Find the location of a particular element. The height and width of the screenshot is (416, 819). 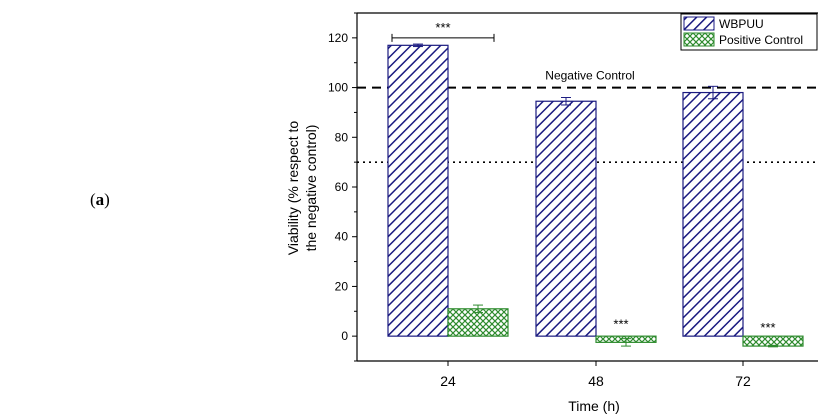

y-tick-label-40: 40 is located at coordinates (342, 237).